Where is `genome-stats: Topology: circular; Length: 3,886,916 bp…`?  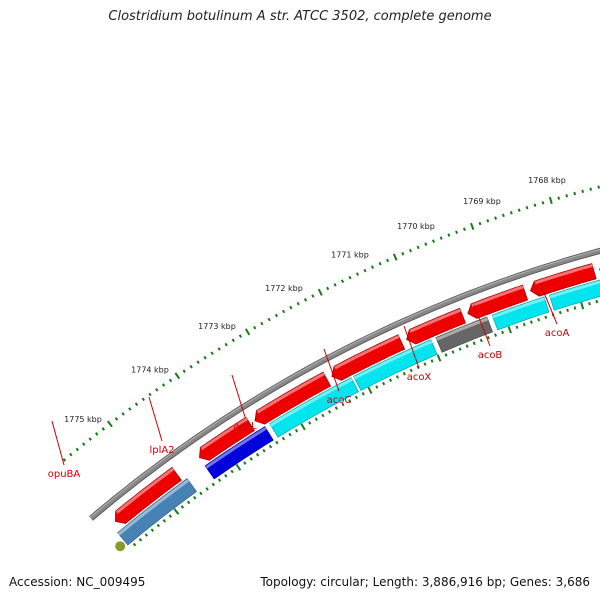
genome-stats: Topology: circular; Length: 3,886,916 bp… is located at coordinates (425, 582).